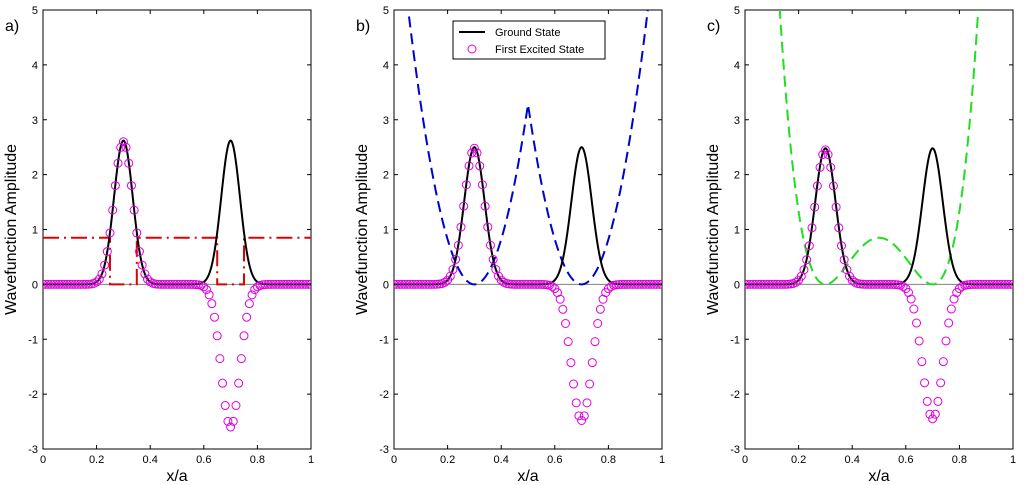  What do you see at coordinates (394, 460) in the screenshot?
I see `x-tick-label: 0` at bounding box center [394, 460].